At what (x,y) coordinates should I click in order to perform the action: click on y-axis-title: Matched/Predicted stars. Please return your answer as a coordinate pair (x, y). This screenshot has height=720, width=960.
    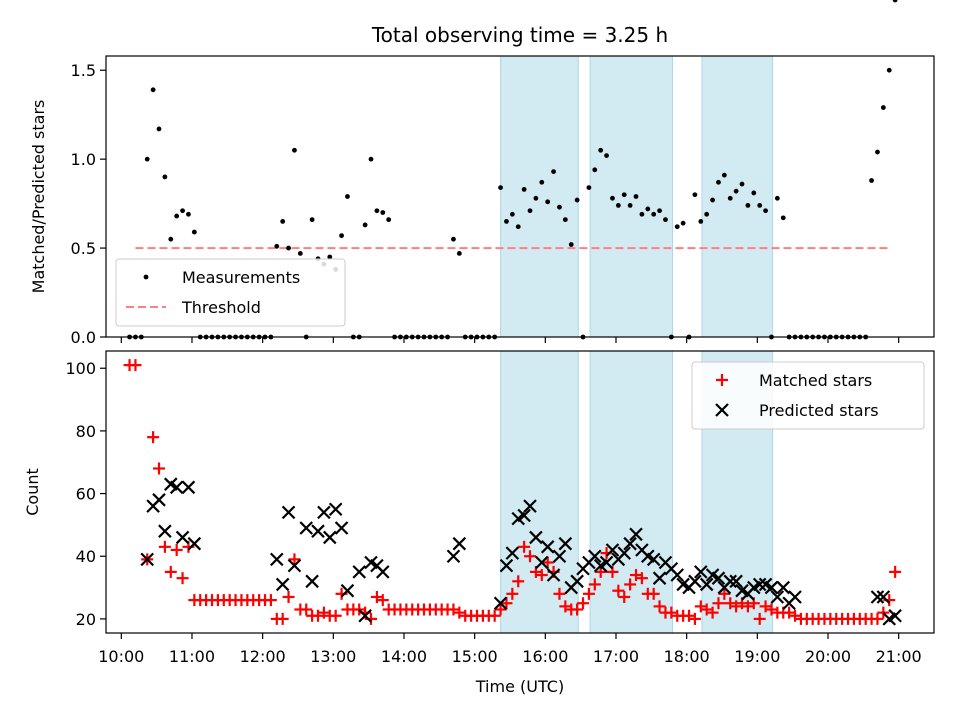
    Looking at the image, I should click on (38, 197).